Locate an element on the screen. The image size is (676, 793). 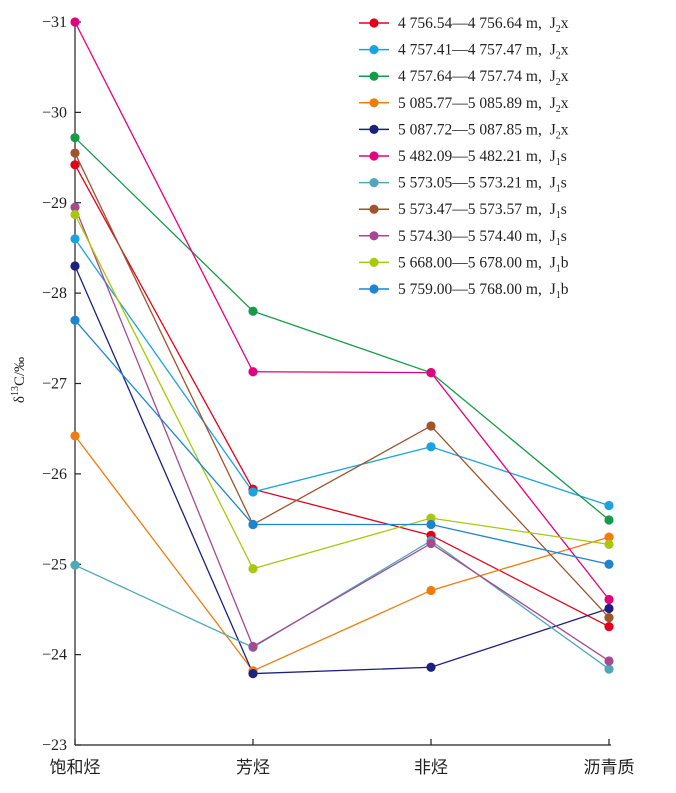
legend-item: 4 756.54—4 756.64 m, J2x is located at coordinates (464, 25).